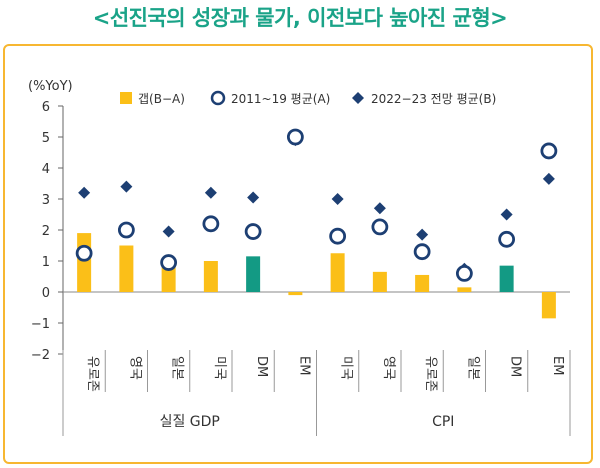  What do you see at coordinates (300, 18) in the screenshot?
I see `chart-title: <선진국의 성장과 물가, 이전보다 높아진 균형>` at bounding box center [300, 18].